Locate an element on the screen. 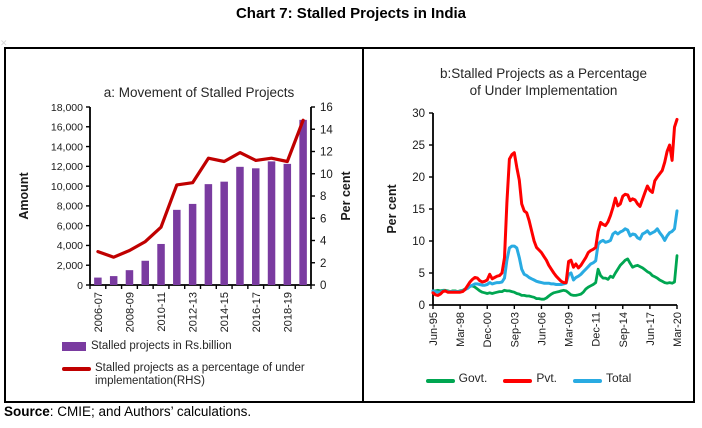  svg-text: 12,000 is located at coordinates (67, 167).